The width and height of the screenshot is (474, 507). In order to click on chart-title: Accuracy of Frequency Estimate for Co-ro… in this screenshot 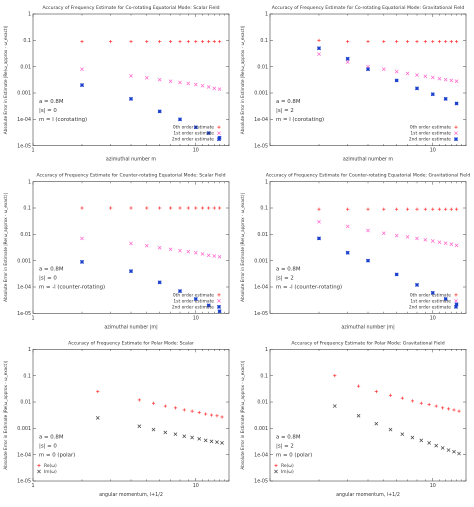, I will do `click(368, 8)`.